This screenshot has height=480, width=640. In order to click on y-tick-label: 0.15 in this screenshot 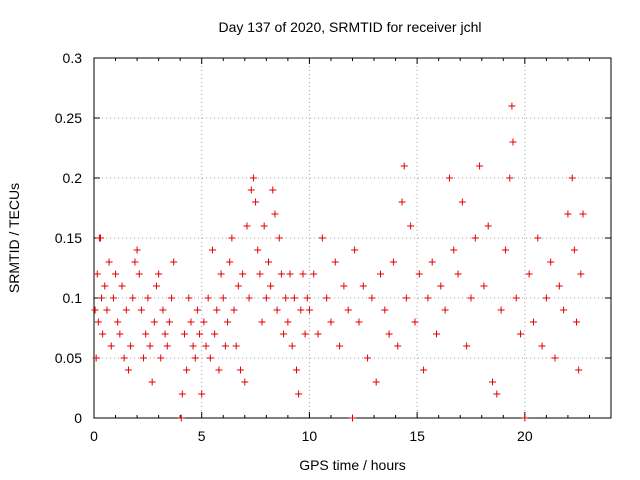, I will do `click(68, 238)`.